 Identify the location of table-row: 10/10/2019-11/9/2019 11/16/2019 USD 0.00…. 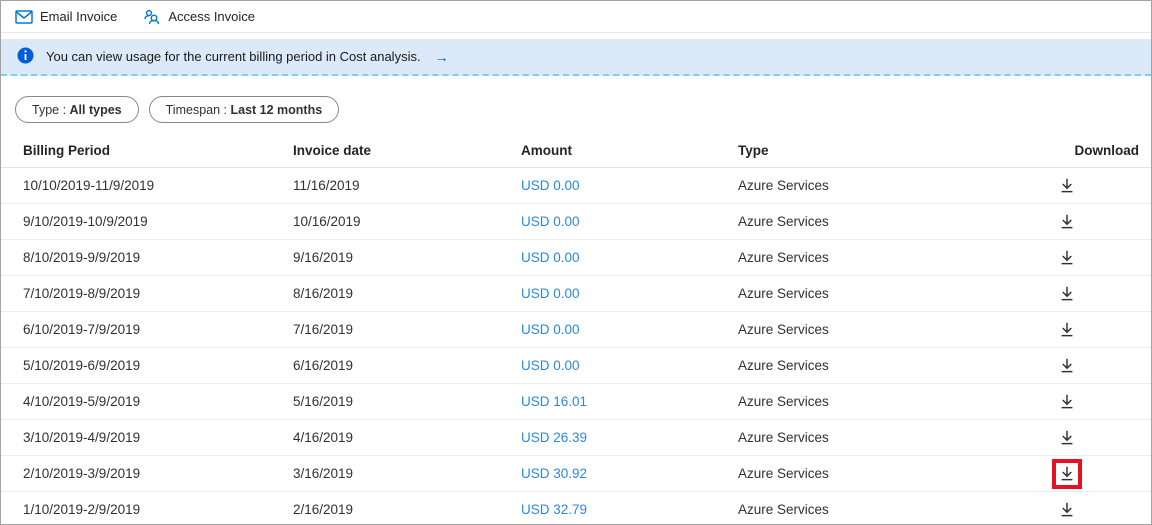
(576, 186).